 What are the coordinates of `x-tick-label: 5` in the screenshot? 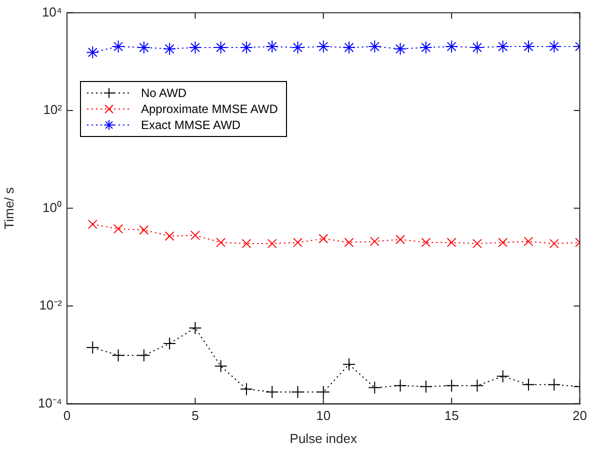 It's located at (195, 416).